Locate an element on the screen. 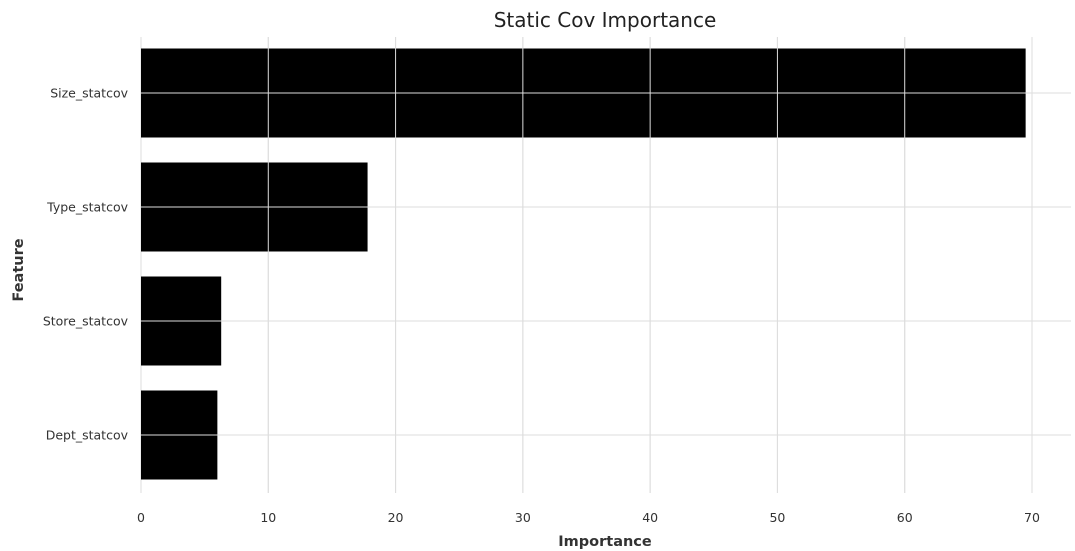 This screenshot has height=551, width=1075. x-tick-label: 70 is located at coordinates (1032, 517).